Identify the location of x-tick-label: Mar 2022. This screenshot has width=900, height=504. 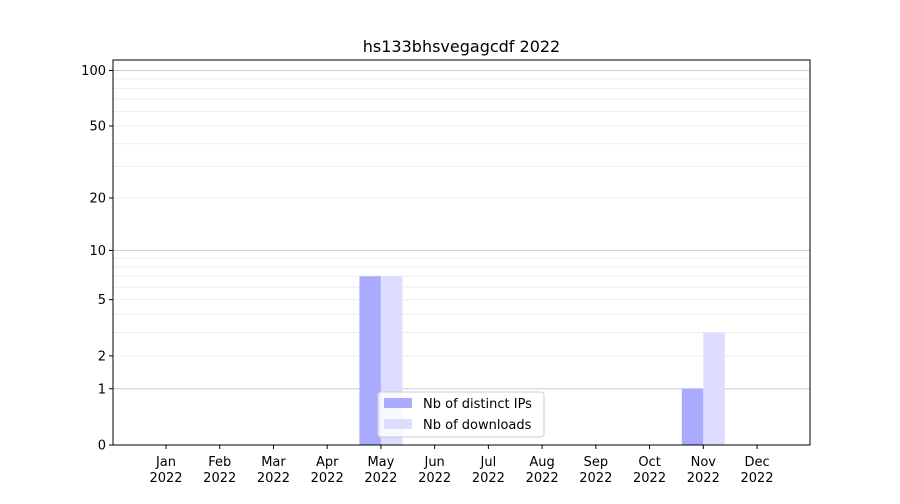
(273, 470).